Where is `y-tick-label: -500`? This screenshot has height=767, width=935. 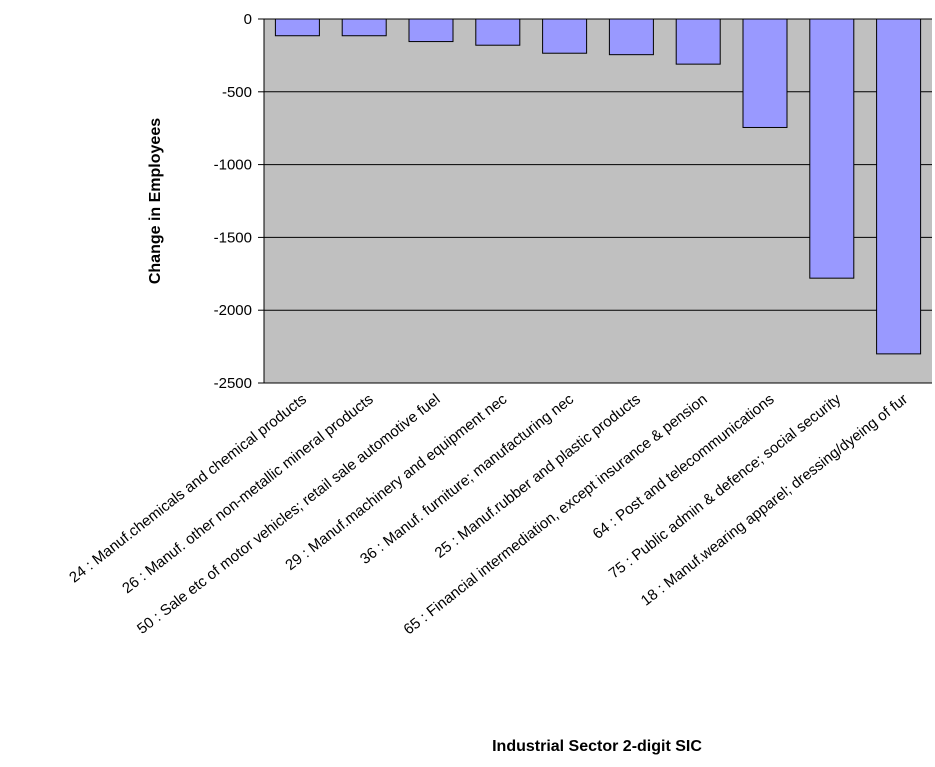 y-tick-label: -500 is located at coordinates (237, 92).